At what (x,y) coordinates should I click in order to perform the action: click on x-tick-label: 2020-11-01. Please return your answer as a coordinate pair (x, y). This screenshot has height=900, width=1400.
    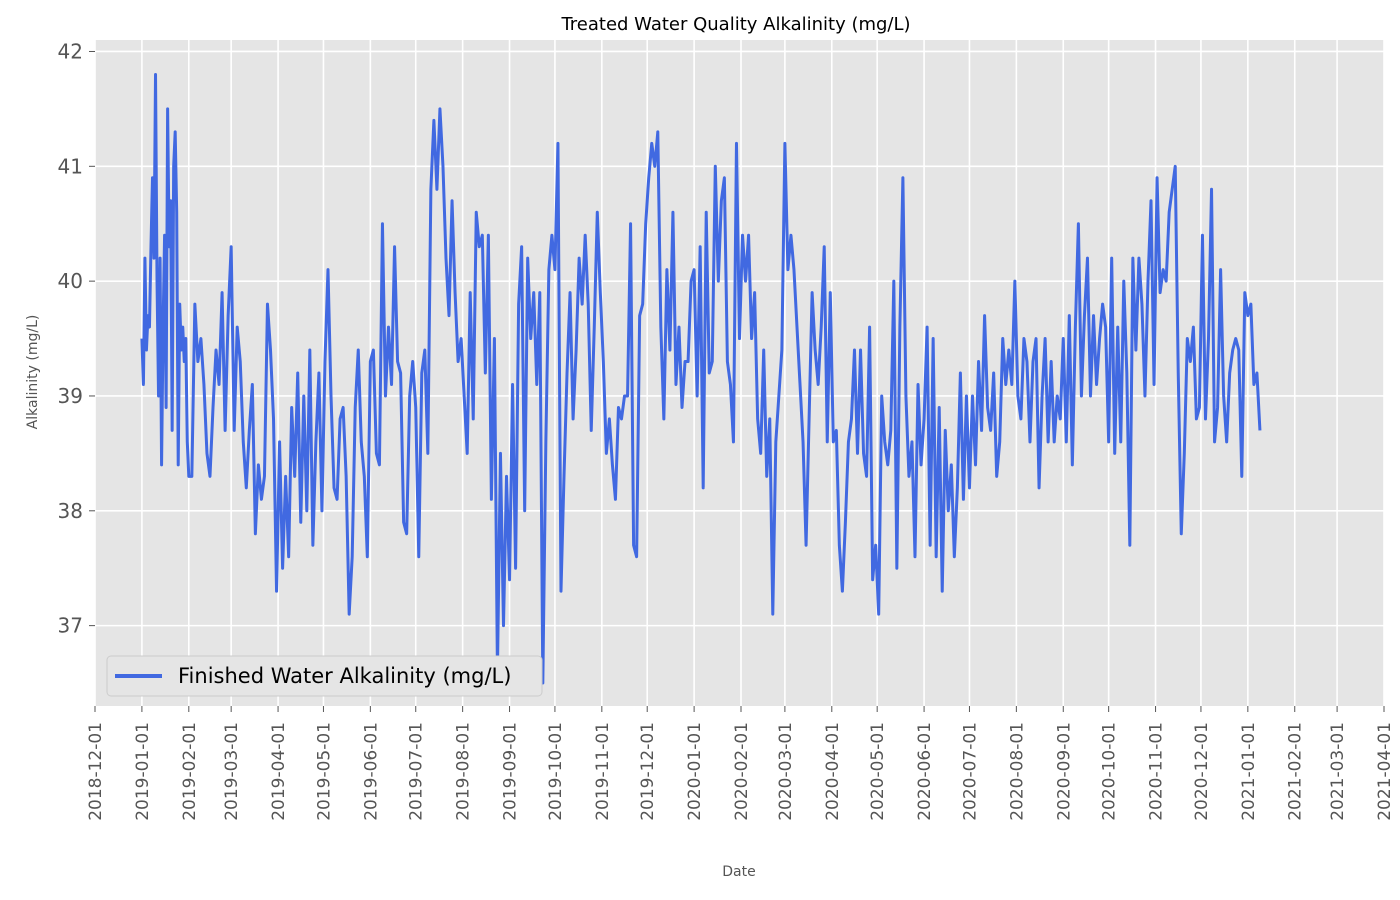
    Looking at the image, I should click on (1157, 771).